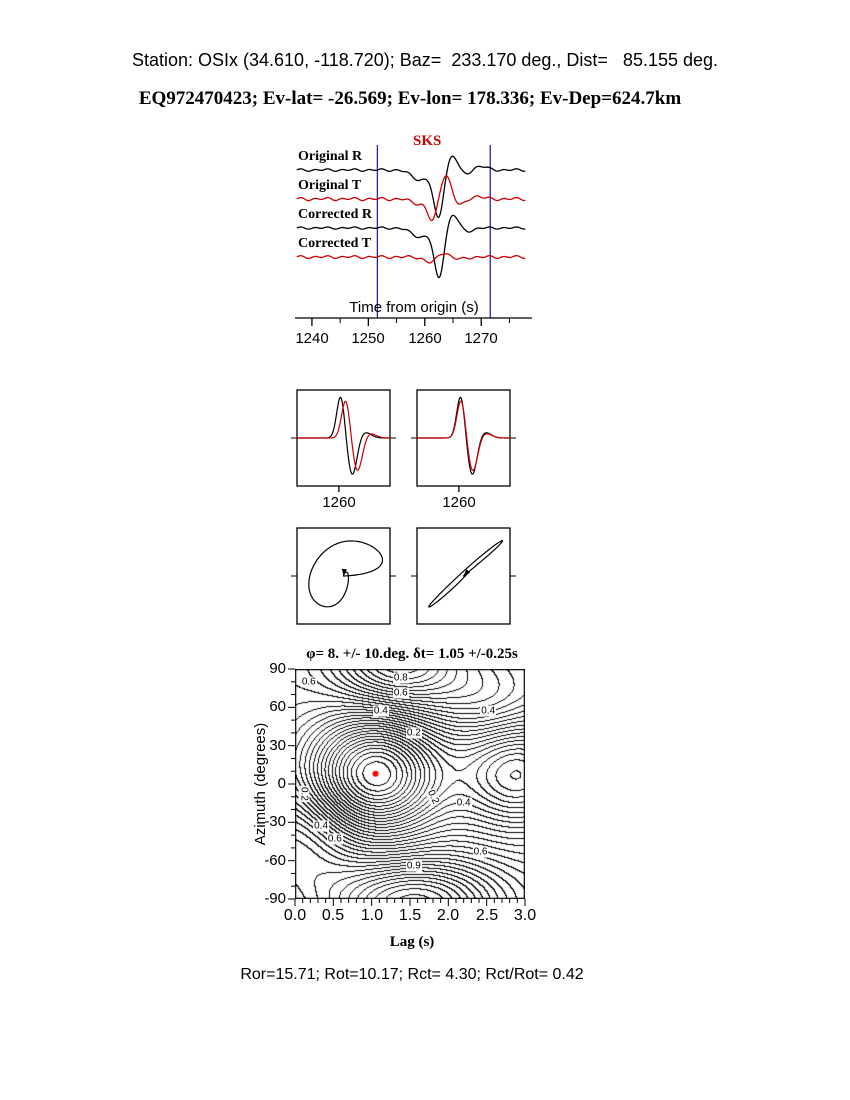  What do you see at coordinates (275, 898) in the screenshot?
I see `azimuth-tick-m90: -90` at bounding box center [275, 898].